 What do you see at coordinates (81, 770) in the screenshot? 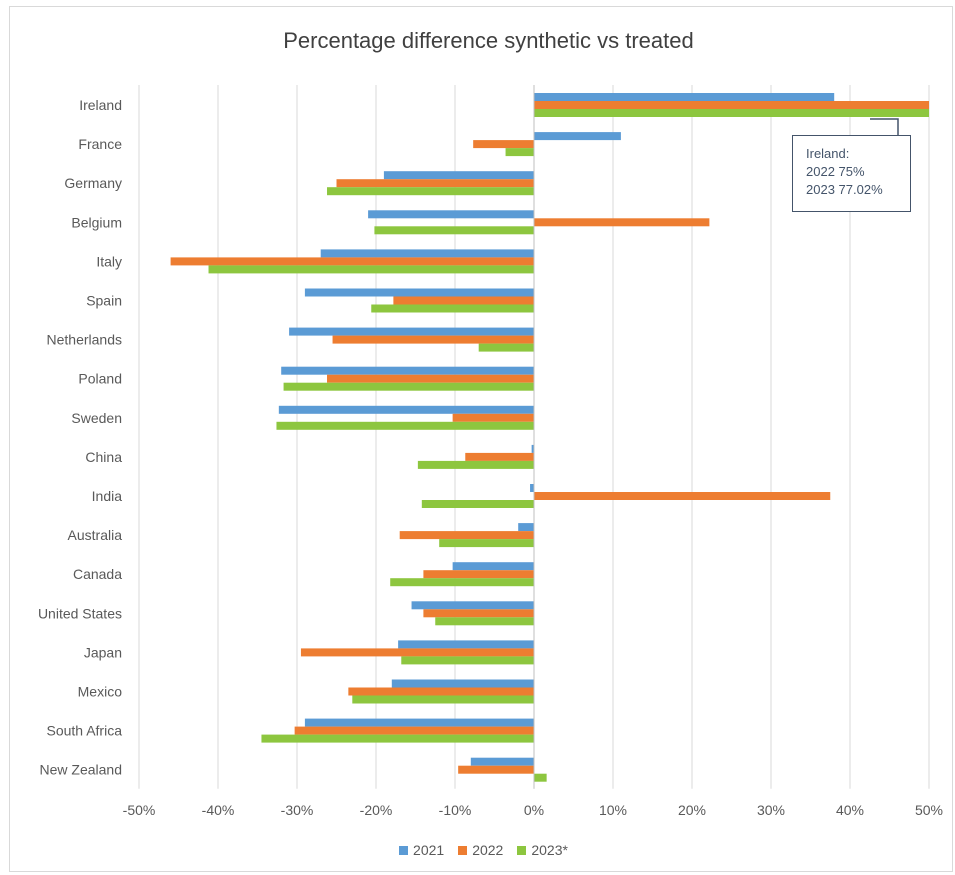
I see `category-label: New Zealand` at bounding box center [81, 770].